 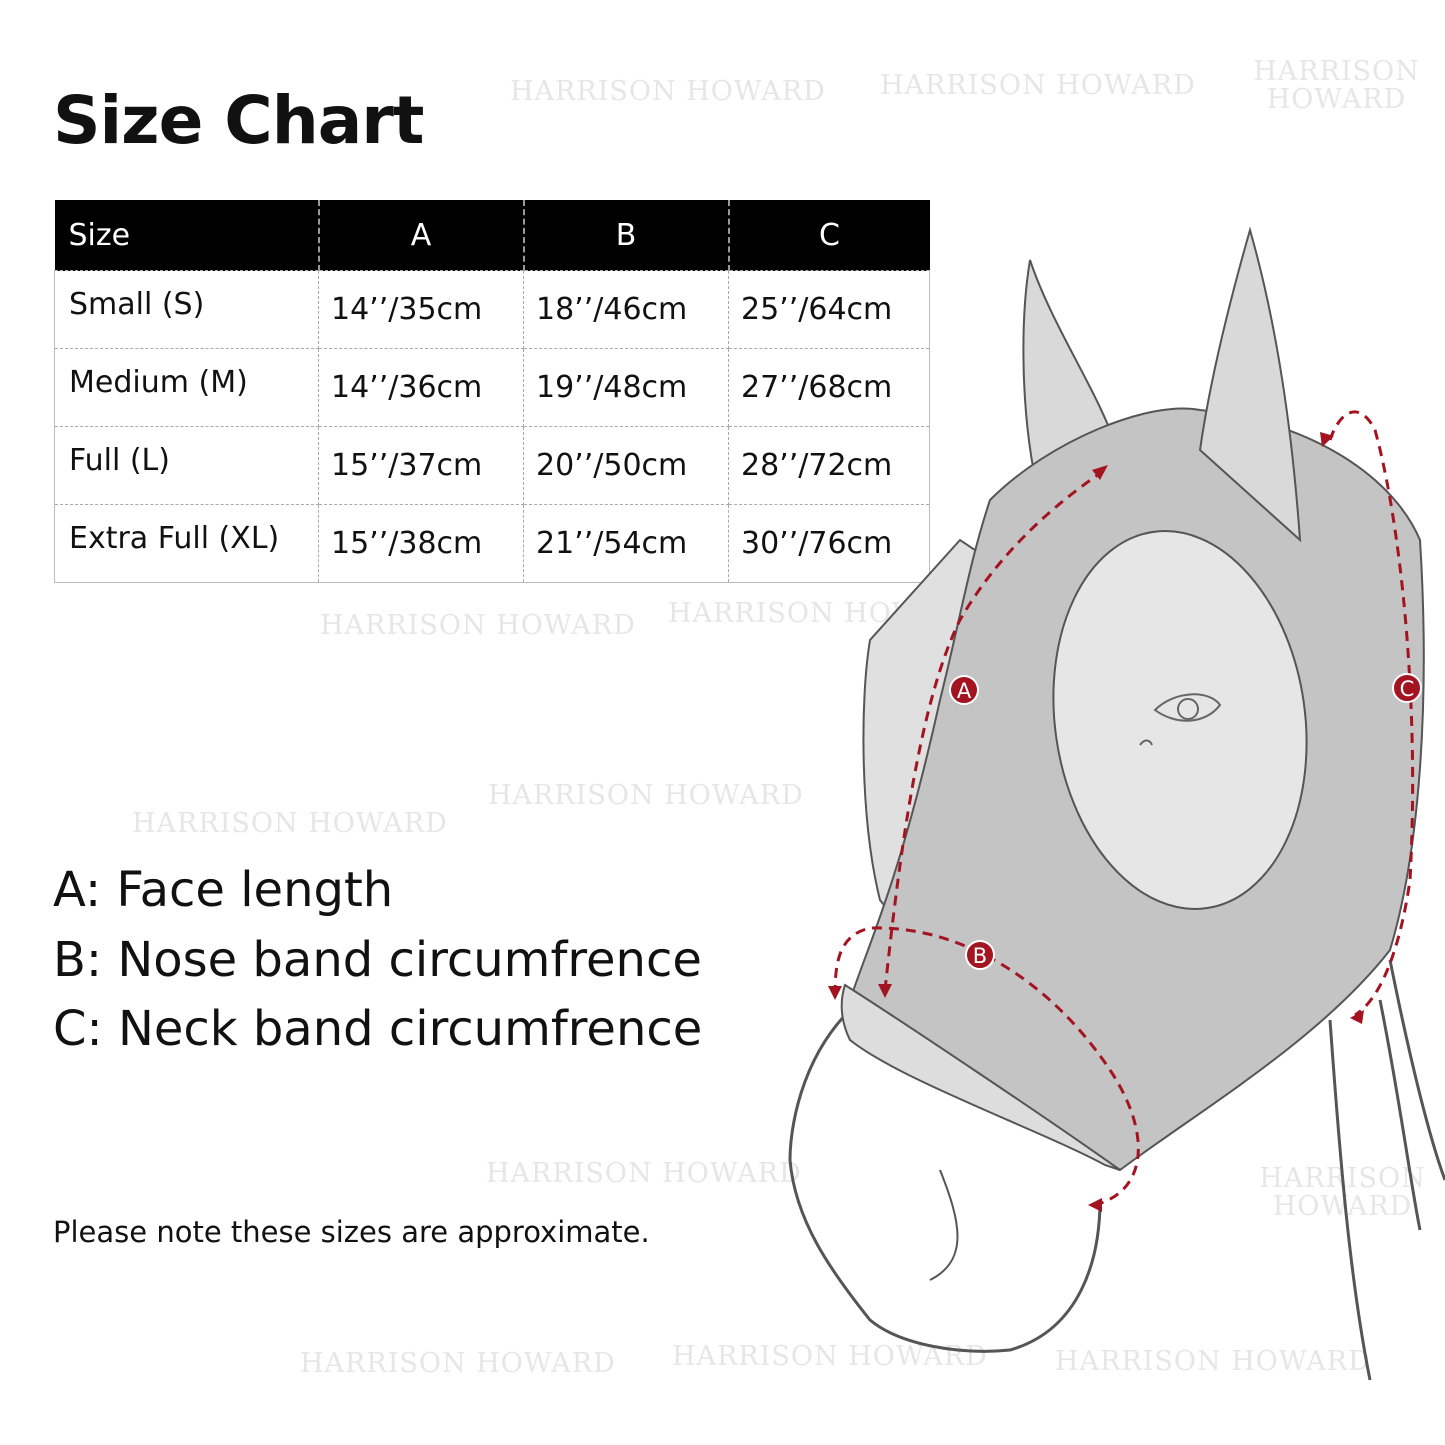 What do you see at coordinates (421, 465) in the screenshot?
I see `a-cell: 15’’/37cm` at bounding box center [421, 465].